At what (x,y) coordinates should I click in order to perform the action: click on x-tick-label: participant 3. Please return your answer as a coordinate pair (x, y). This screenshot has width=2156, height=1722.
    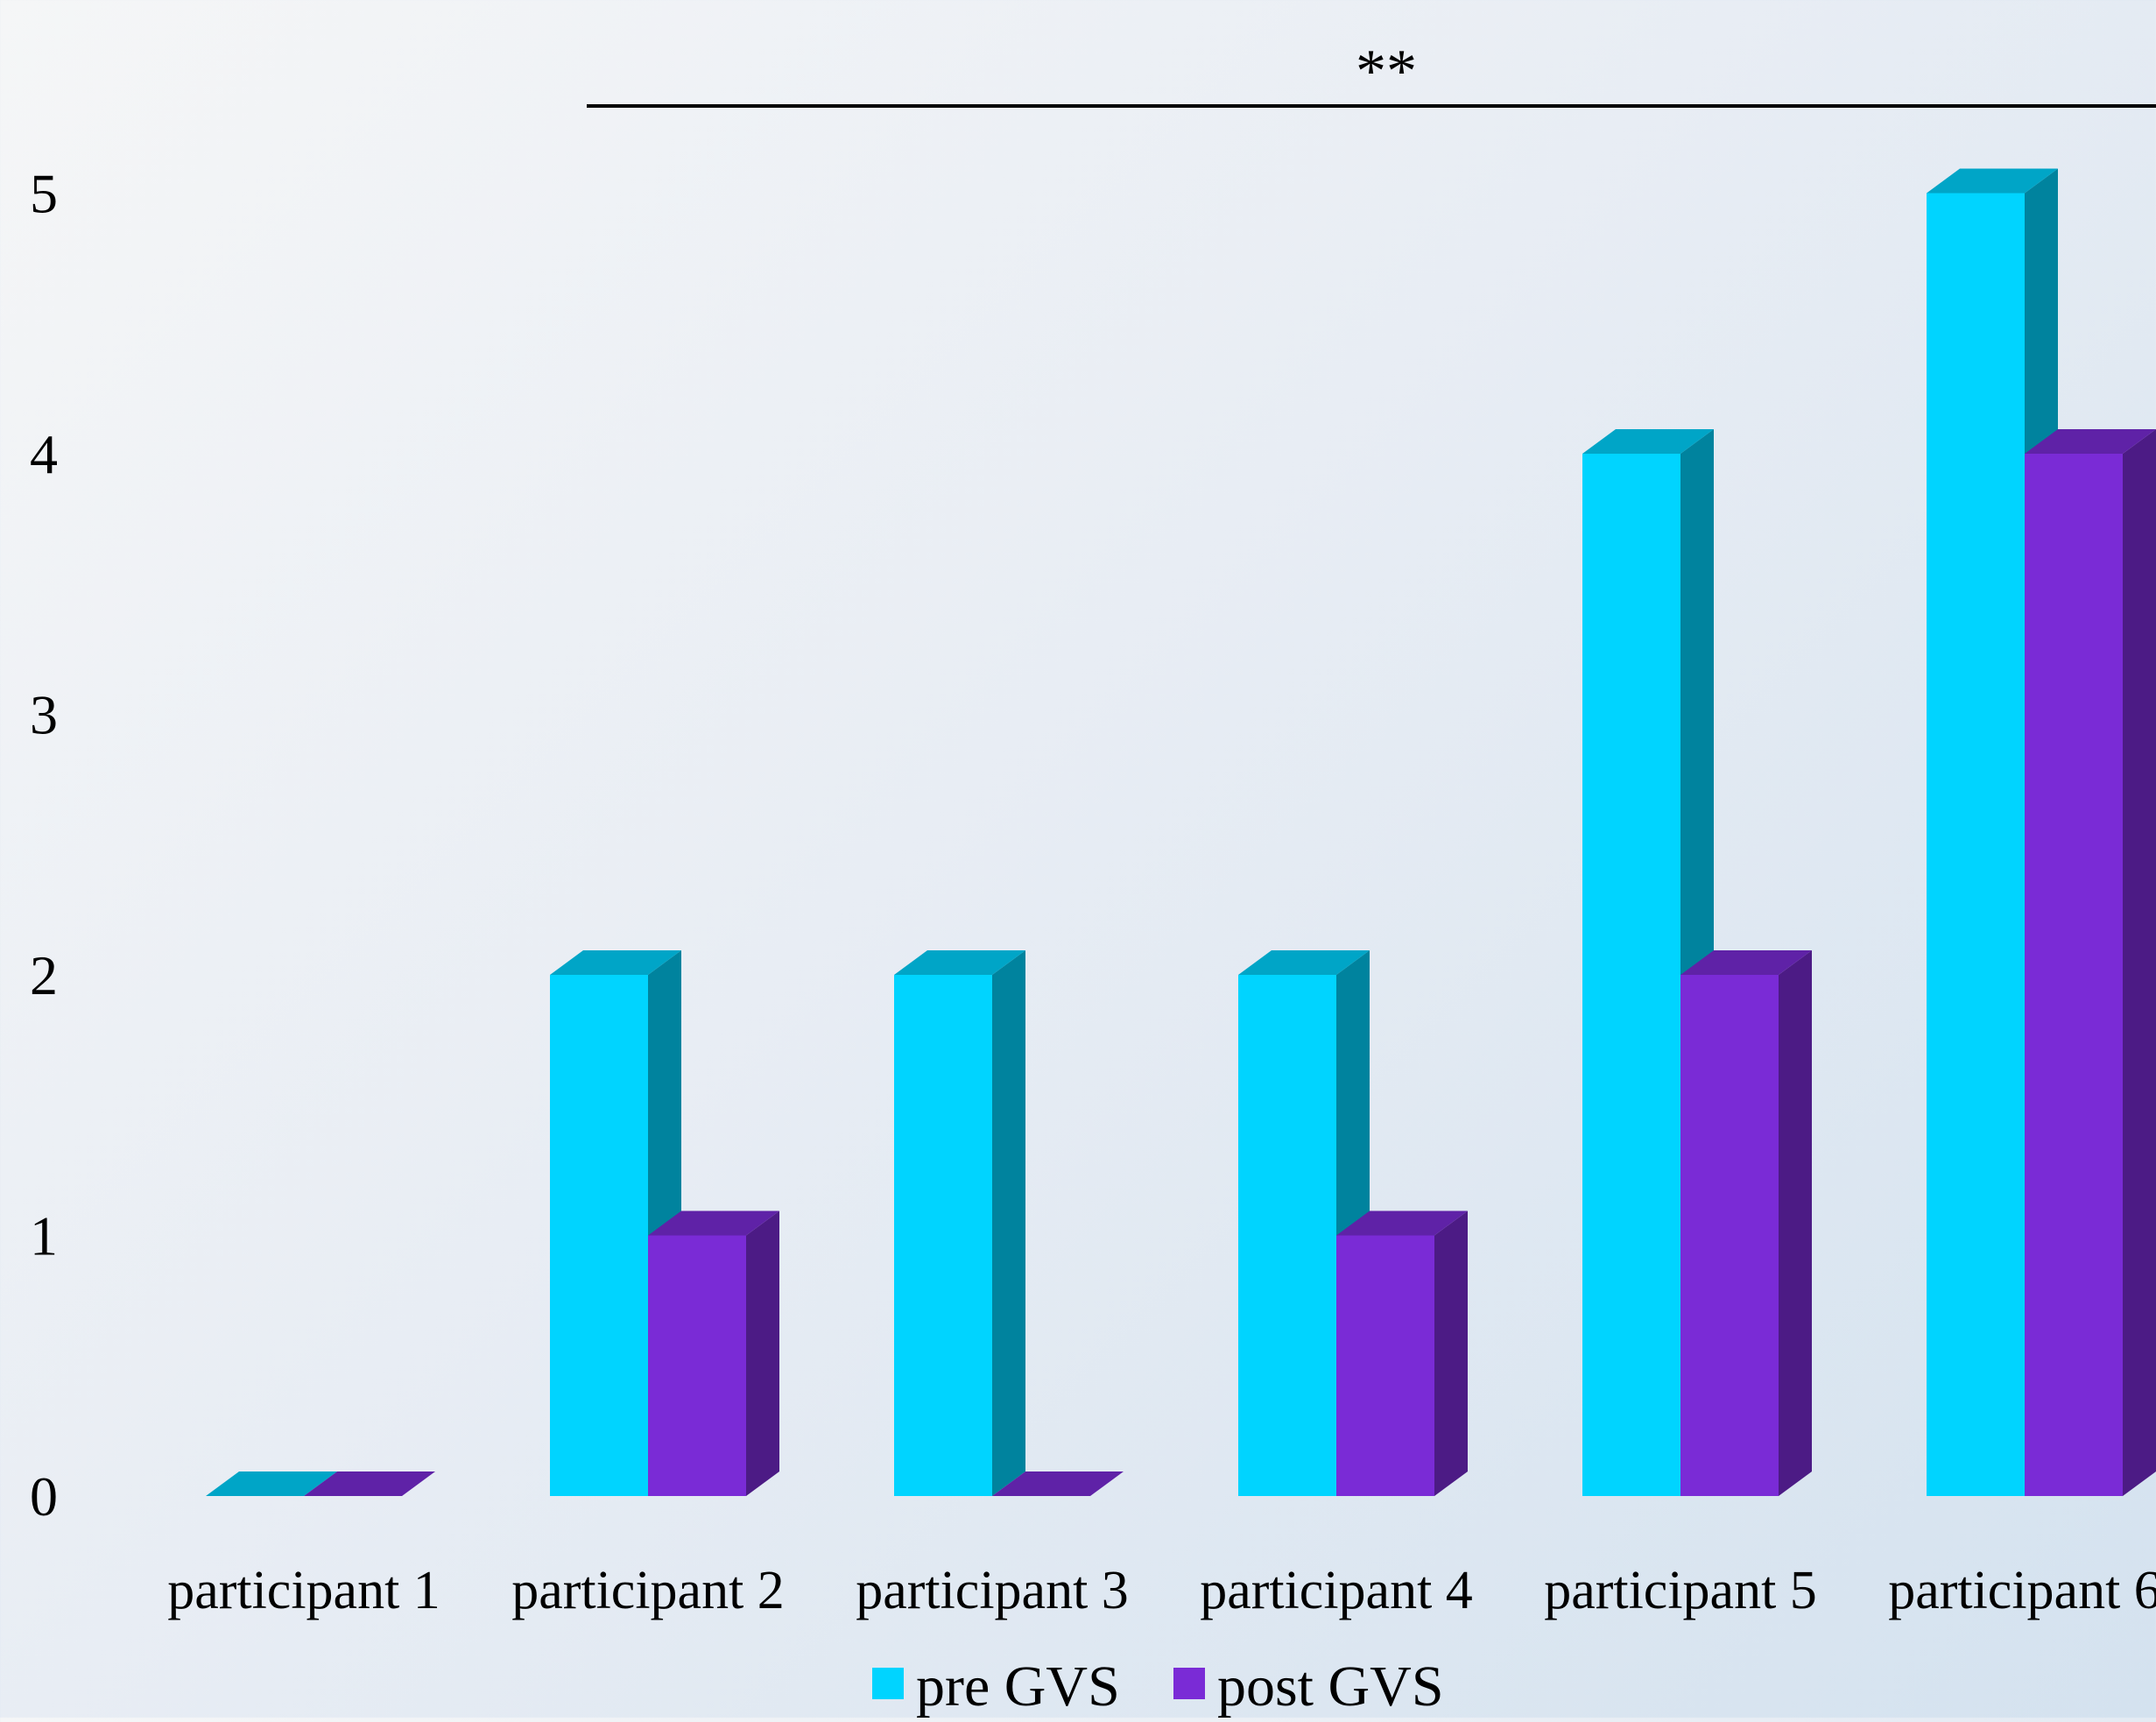
    Looking at the image, I should click on (993, 1590).